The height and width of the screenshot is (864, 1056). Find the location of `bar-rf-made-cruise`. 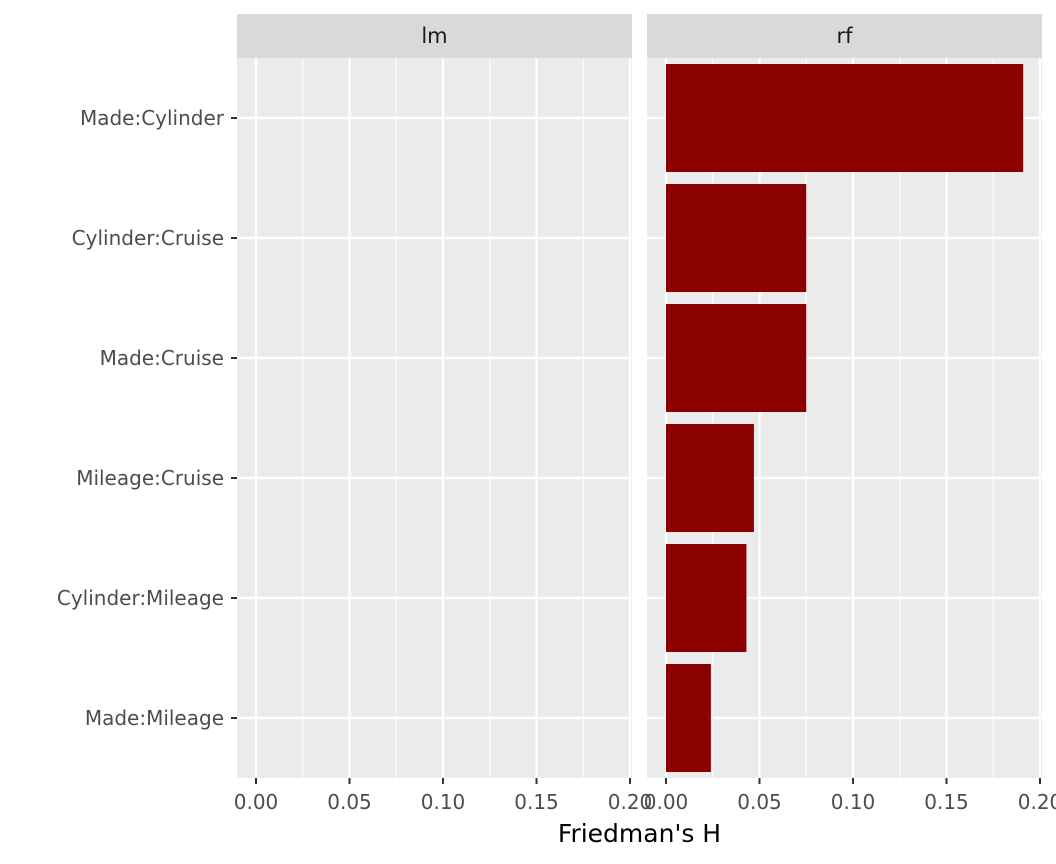

bar-rf-made-cruise is located at coordinates (736, 358).